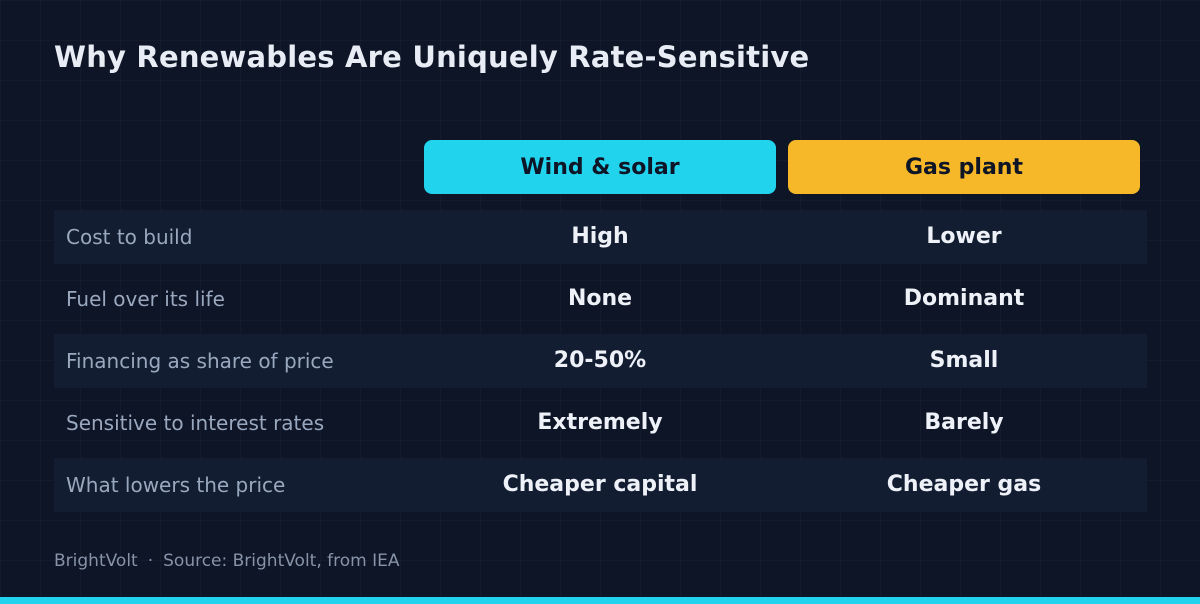 This screenshot has width=1200, height=604. Describe the element at coordinates (145, 299) in the screenshot. I see `row-label: Fuel over its life` at that location.